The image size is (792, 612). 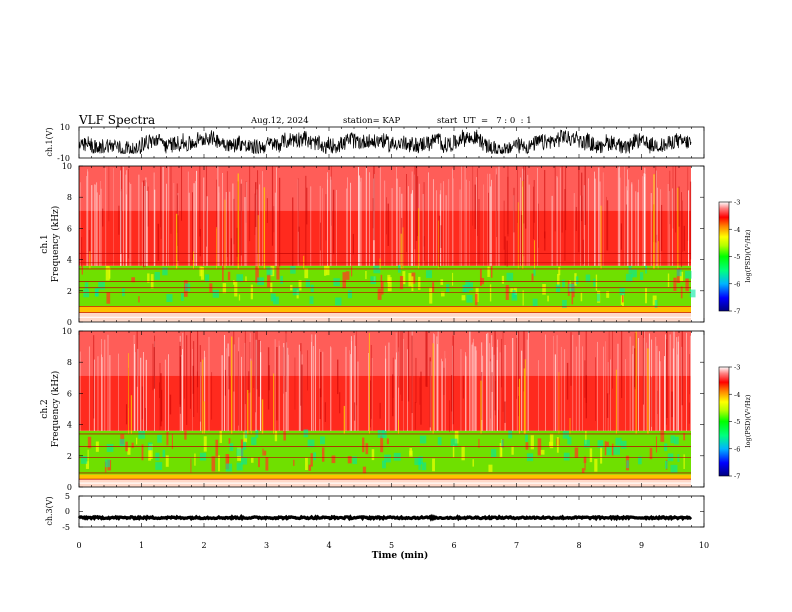 What do you see at coordinates (78, 545) in the screenshot?
I see `x-tick-label: 0` at bounding box center [78, 545].